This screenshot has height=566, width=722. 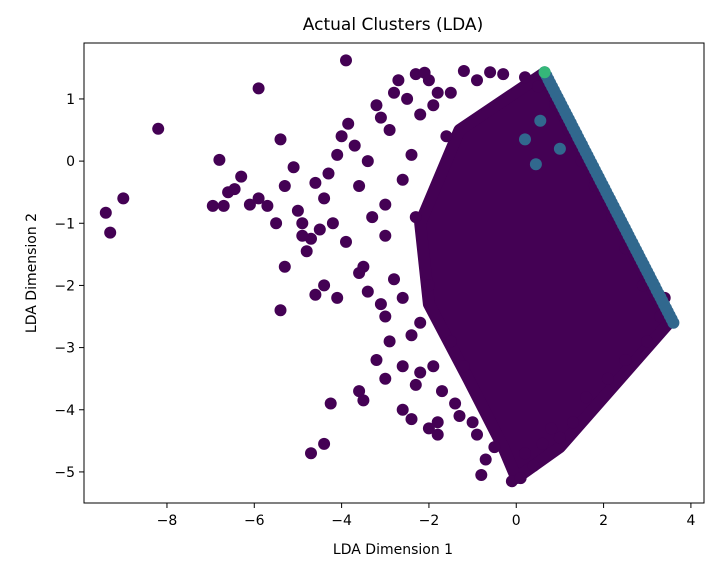 I want to click on y-tick-label: −1, so click(x=64, y=224).